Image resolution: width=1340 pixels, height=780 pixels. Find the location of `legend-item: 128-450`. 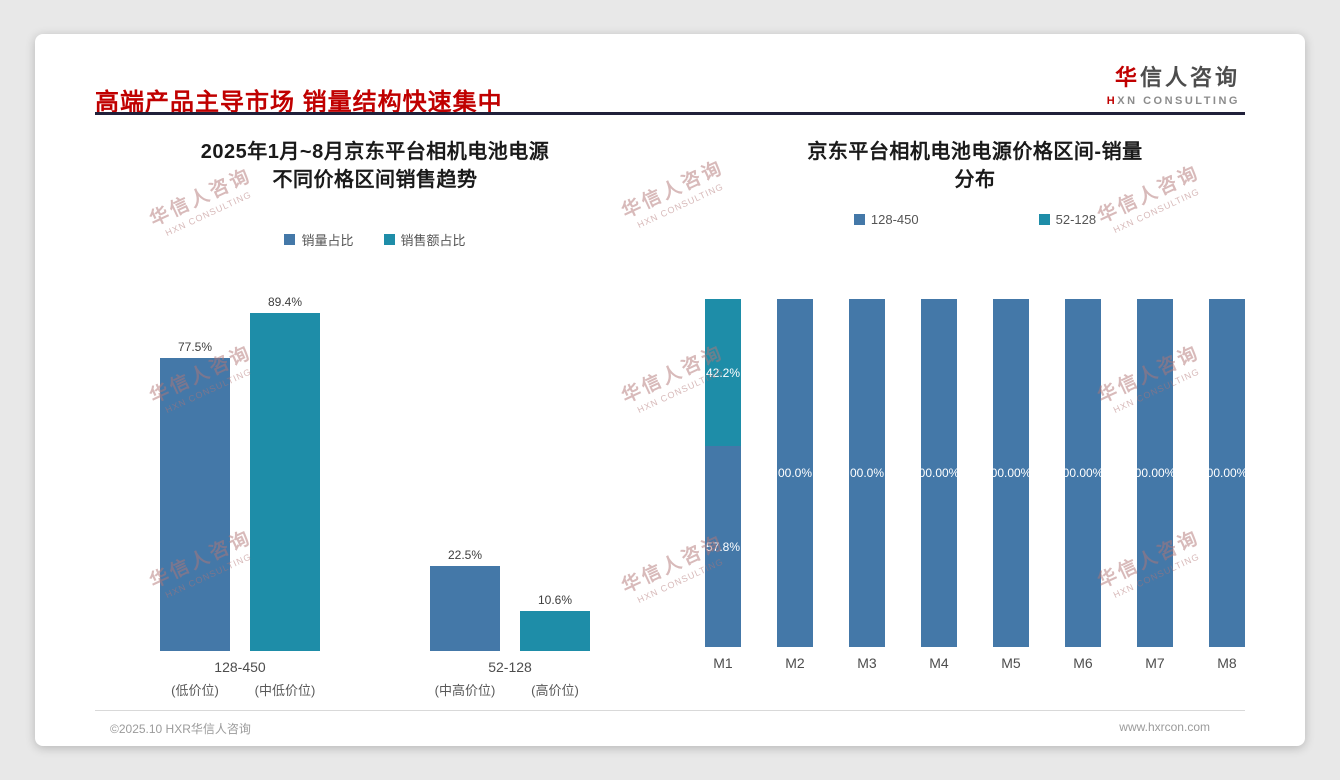

legend-item: 128-450 is located at coordinates (886, 219).